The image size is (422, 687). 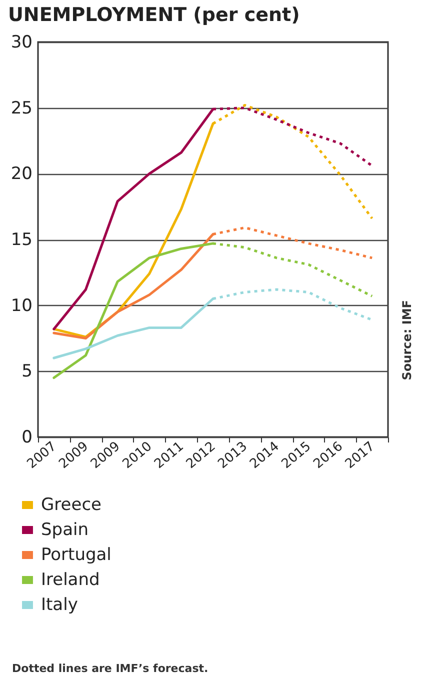 What do you see at coordinates (27, 372) in the screenshot?
I see `y-tick-label: 5` at bounding box center [27, 372].